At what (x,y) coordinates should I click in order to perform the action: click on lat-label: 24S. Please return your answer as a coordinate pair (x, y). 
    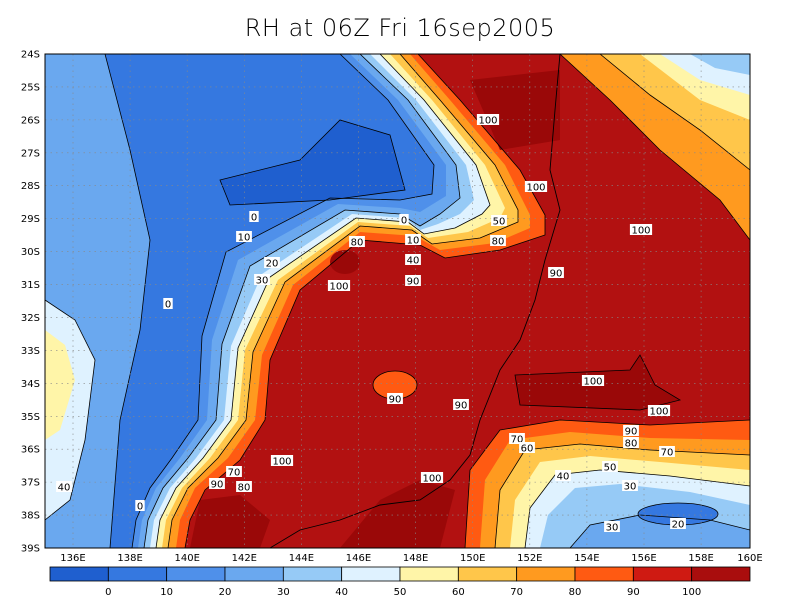
    Looking at the image, I should click on (30, 55).